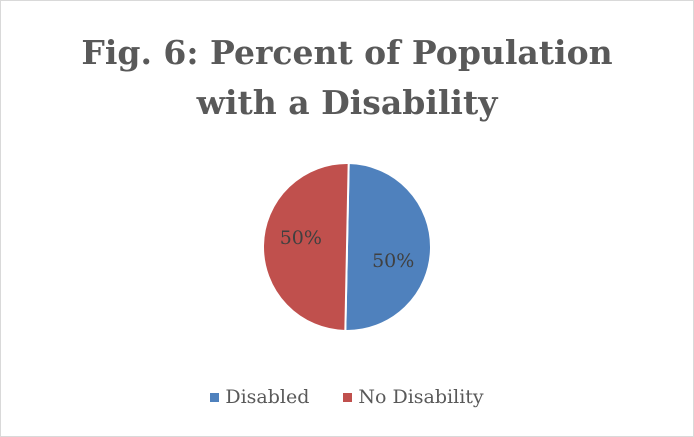  I want to click on data-label-disabled: 50%, so click(393, 261).